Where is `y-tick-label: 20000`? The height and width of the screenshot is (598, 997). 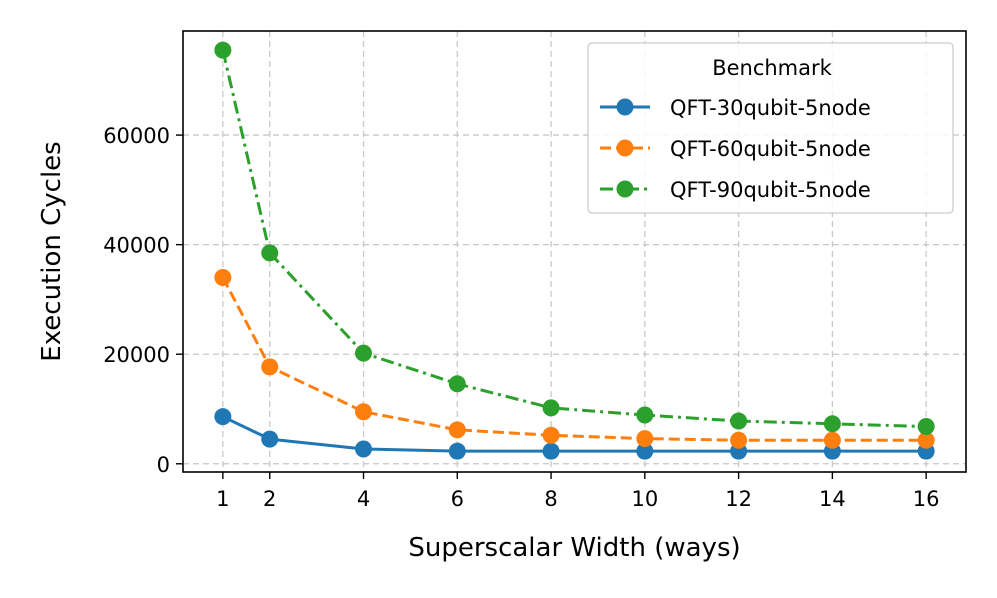
y-tick-label: 20000 is located at coordinates (136, 355).